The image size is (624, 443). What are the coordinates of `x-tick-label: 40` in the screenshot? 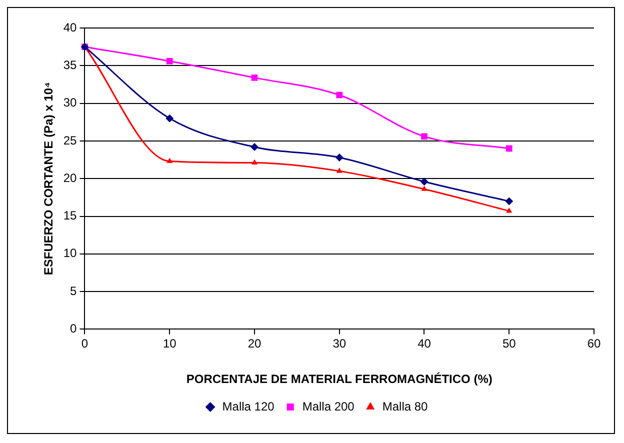 It's located at (425, 343).